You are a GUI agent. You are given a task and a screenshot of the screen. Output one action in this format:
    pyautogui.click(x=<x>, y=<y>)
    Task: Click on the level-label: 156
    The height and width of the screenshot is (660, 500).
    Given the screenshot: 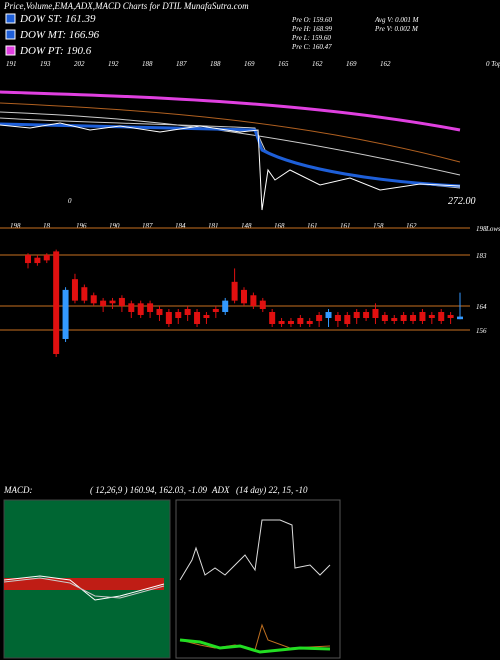 What is the action you would take?
    pyautogui.click(x=481, y=331)
    